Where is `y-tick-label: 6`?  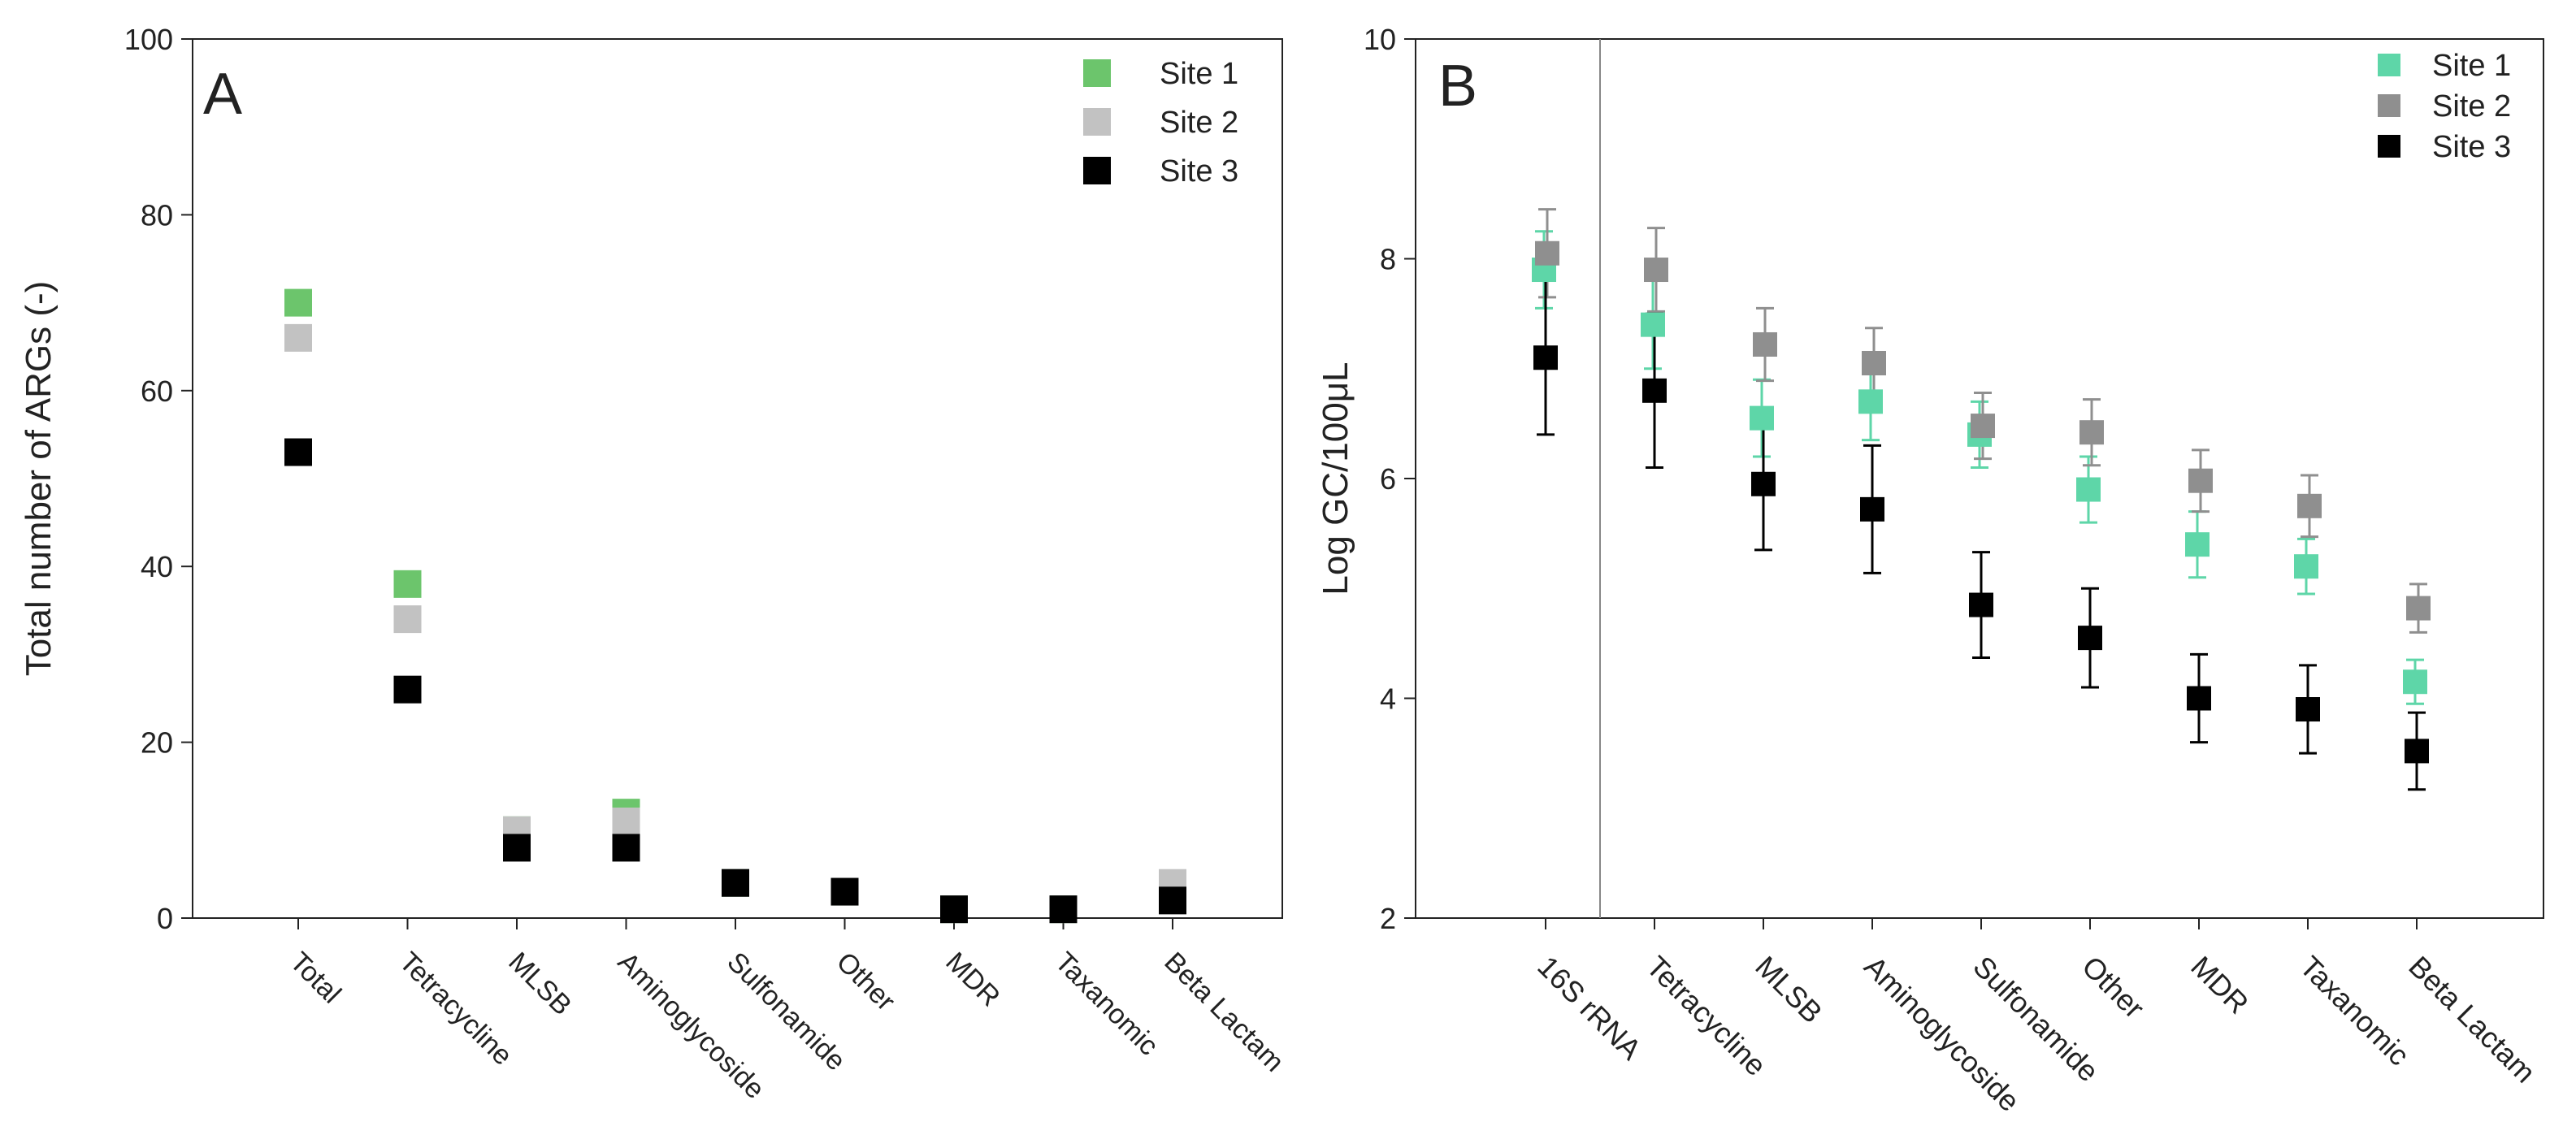 y-tick-label: 6 is located at coordinates (1388, 479).